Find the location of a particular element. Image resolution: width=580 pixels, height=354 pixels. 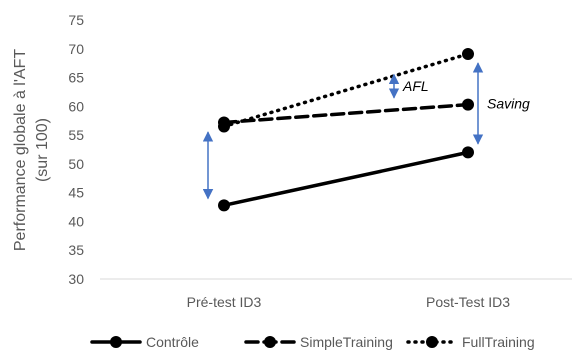

y-tick-label: 55 is located at coordinates (76, 135).